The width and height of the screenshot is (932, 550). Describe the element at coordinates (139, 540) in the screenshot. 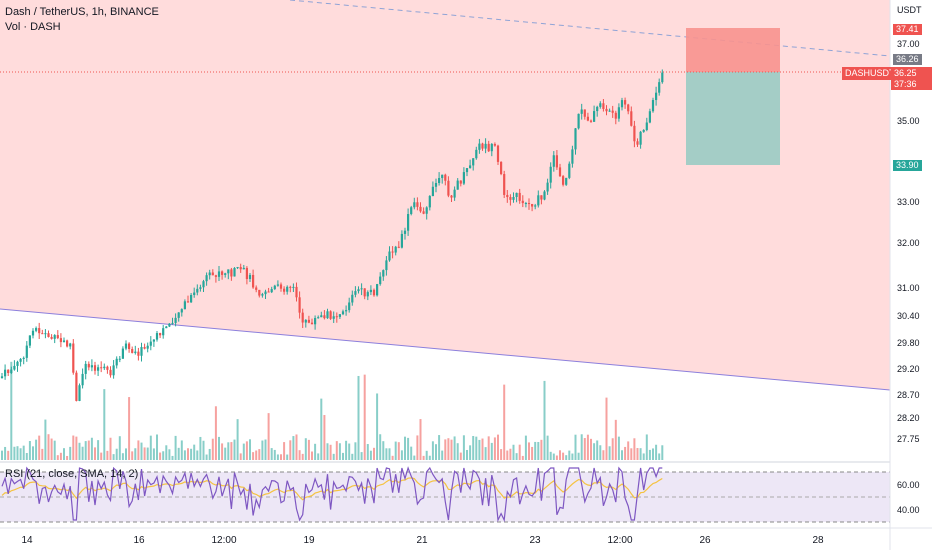

I see `time-tick: 16` at that location.